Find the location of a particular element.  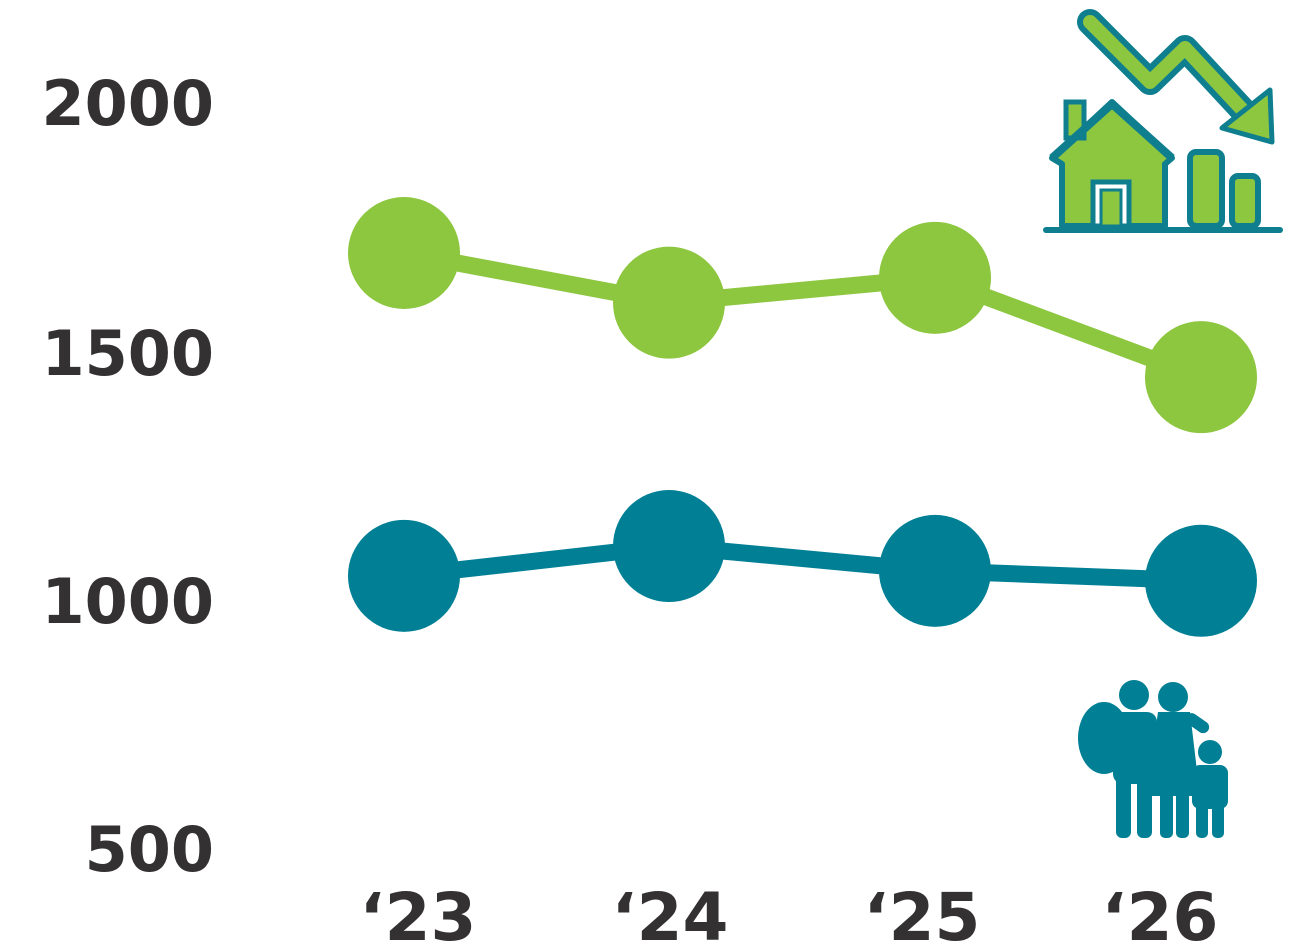

y-tick-2000: 2000 is located at coordinates (127, 103).